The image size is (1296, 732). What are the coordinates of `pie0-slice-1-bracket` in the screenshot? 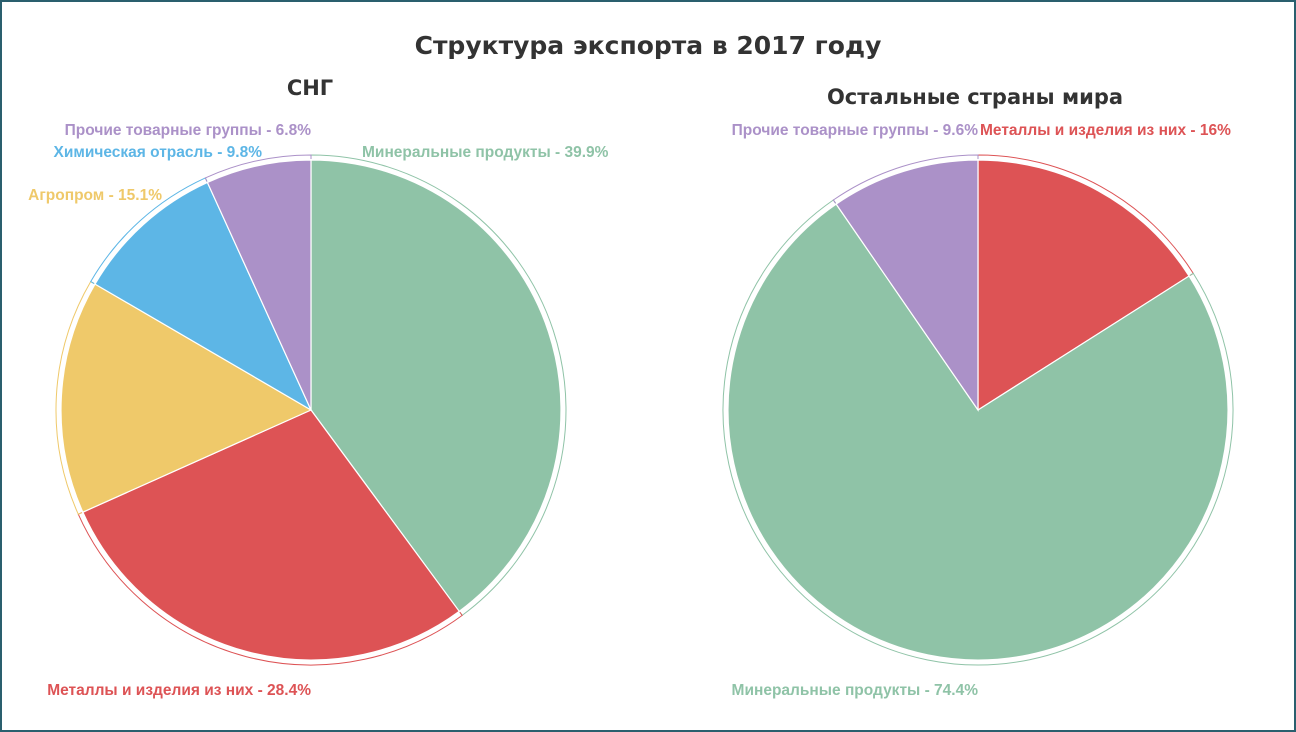 It's located at (270, 589).